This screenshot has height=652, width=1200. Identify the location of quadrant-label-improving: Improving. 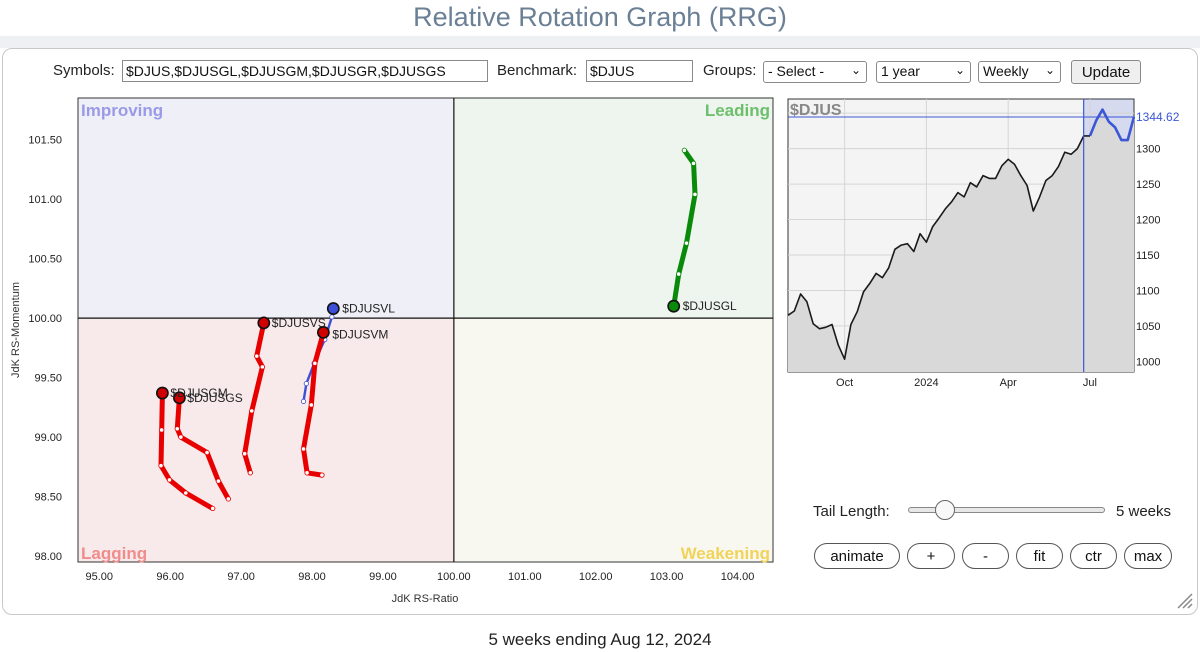
(122, 110).